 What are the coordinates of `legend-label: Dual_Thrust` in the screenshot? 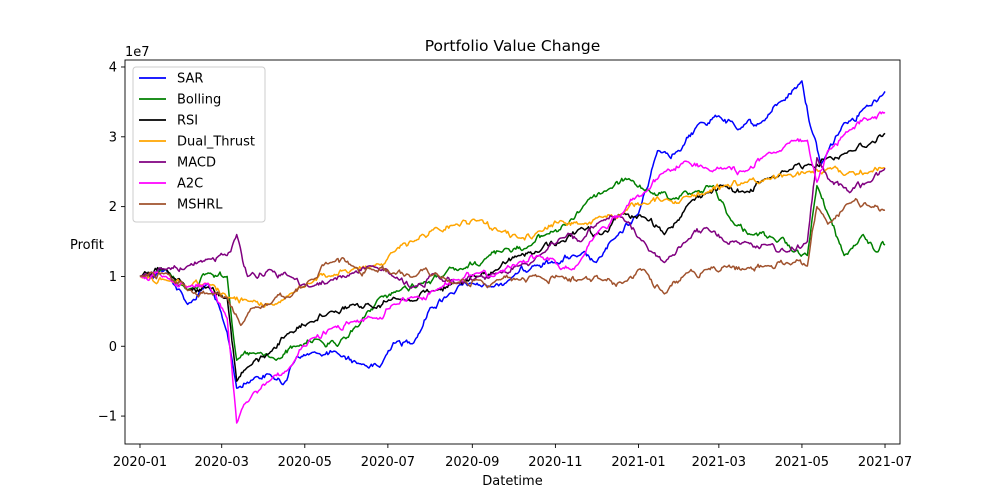 It's located at (216, 142).